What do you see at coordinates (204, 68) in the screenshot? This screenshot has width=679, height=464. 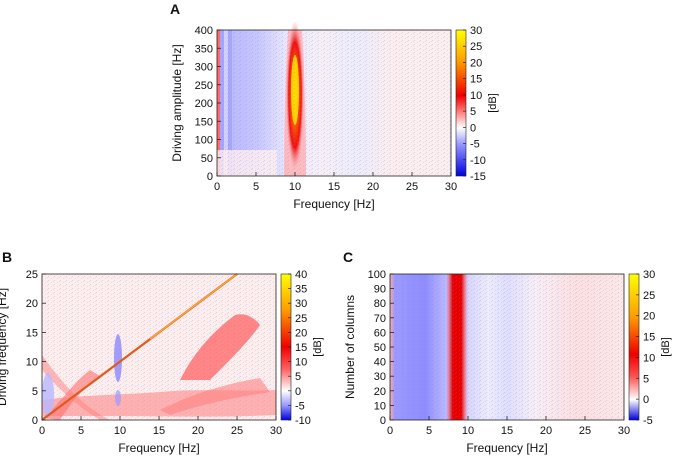 I see `y-tick-label: 300` at bounding box center [204, 68].